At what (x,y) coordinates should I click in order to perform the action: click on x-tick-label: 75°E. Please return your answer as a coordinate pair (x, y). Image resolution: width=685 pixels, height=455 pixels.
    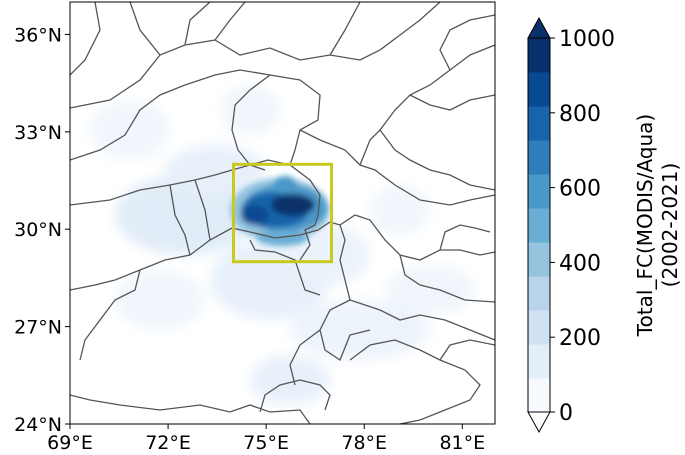
    Looking at the image, I should click on (266, 443).